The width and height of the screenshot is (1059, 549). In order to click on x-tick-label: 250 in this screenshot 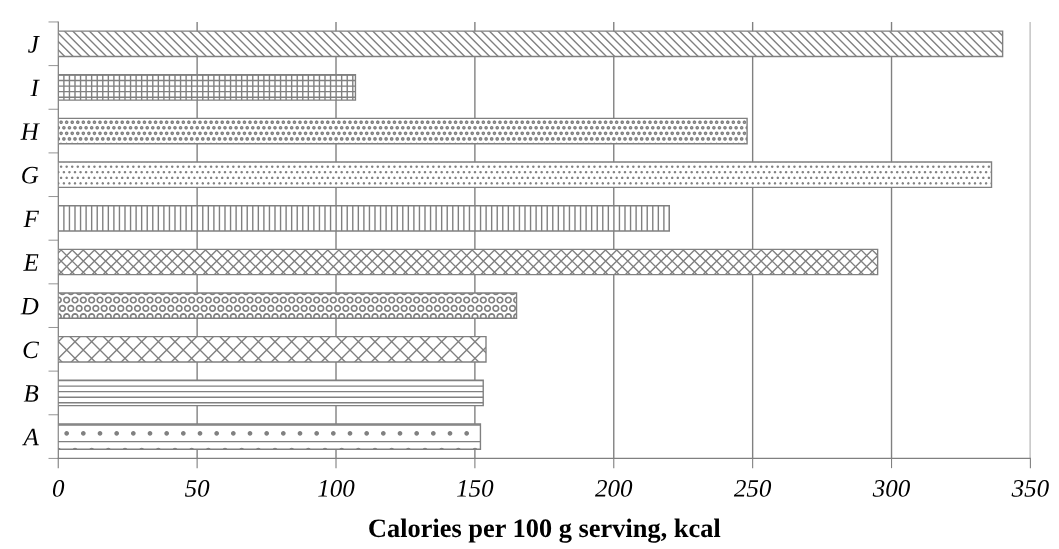, I will do `click(752, 488)`.